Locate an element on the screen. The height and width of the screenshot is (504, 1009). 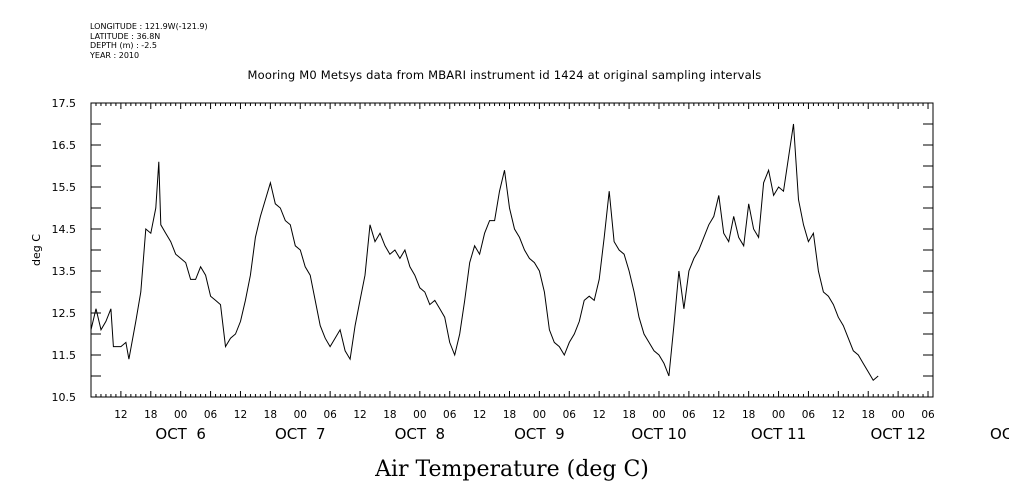
x-axis-label: Air Temperature (deg C) is located at coordinates (511, 469).